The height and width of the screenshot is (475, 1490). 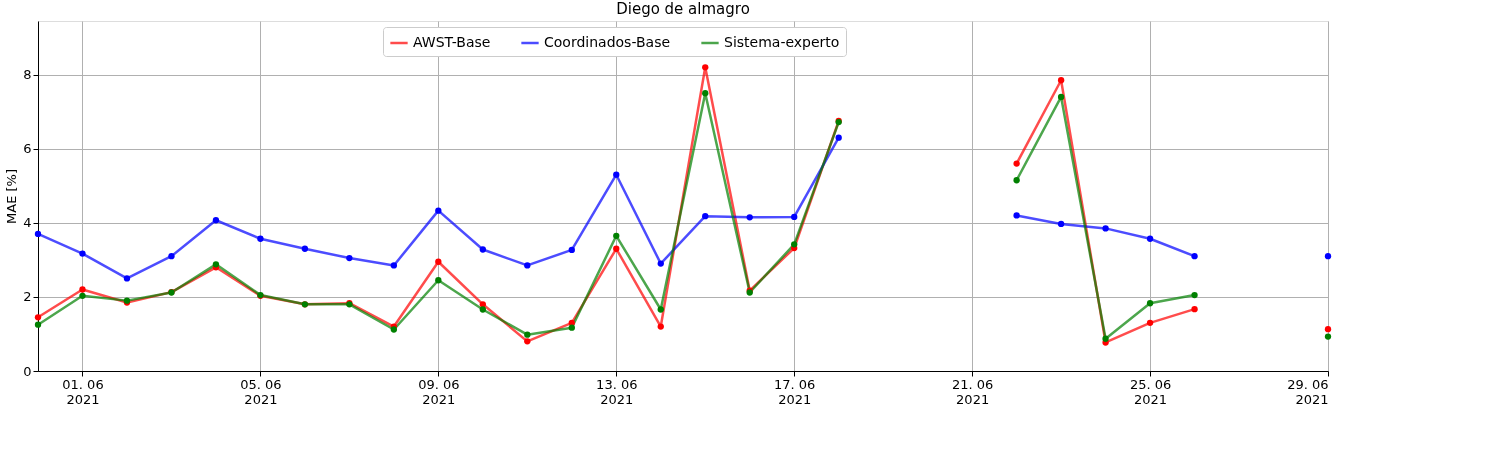 What do you see at coordinates (27, 297) in the screenshot?
I see `y-tick-label: 2` at bounding box center [27, 297].